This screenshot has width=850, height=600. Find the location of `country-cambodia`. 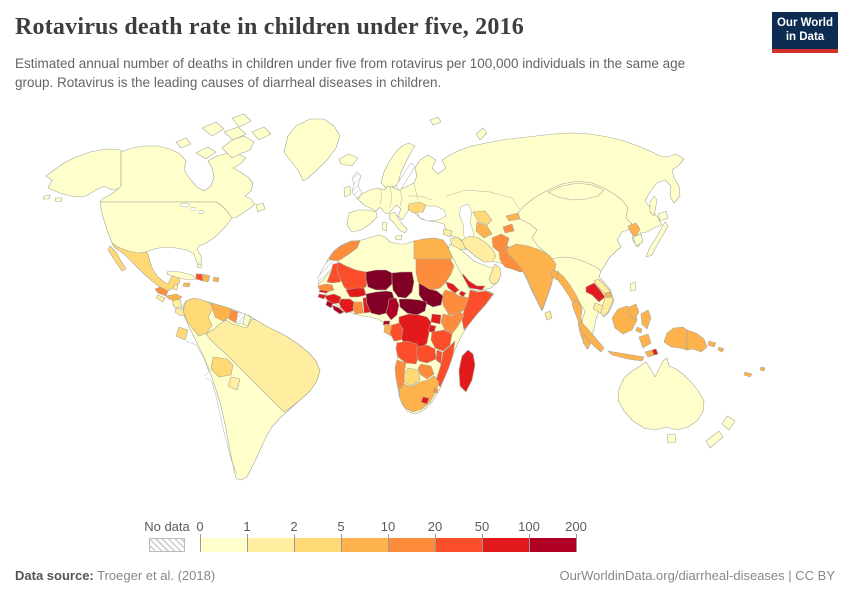

country-cambodia is located at coordinates (598, 308).